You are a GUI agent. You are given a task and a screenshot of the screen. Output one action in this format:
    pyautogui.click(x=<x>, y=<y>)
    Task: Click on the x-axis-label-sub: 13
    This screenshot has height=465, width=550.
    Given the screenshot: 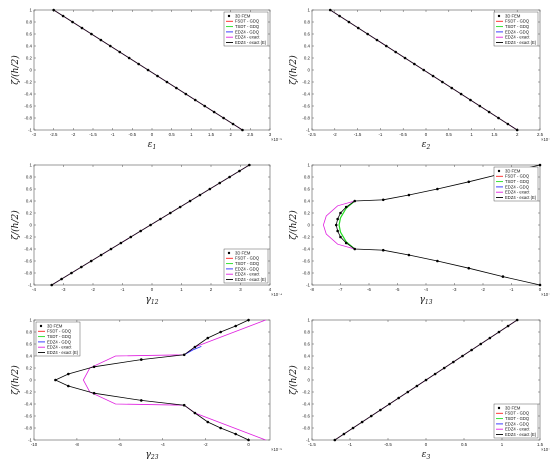 What is the action you would take?
    pyautogui.click(x=429, y=302)
    